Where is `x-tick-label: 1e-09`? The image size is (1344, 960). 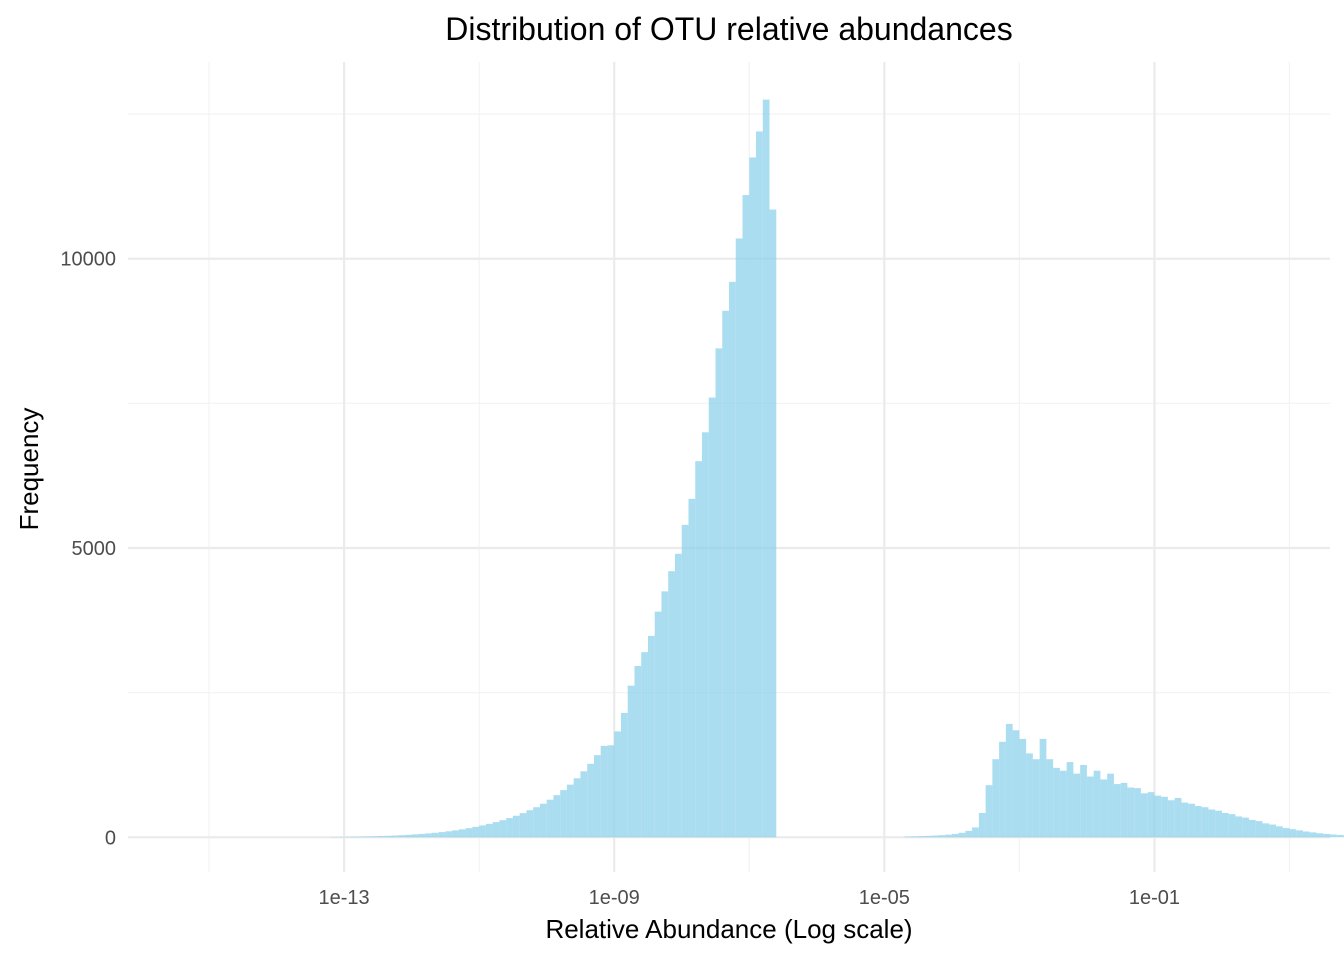 x-tick-label: 1e-09 is located at coordinates (614, 898).